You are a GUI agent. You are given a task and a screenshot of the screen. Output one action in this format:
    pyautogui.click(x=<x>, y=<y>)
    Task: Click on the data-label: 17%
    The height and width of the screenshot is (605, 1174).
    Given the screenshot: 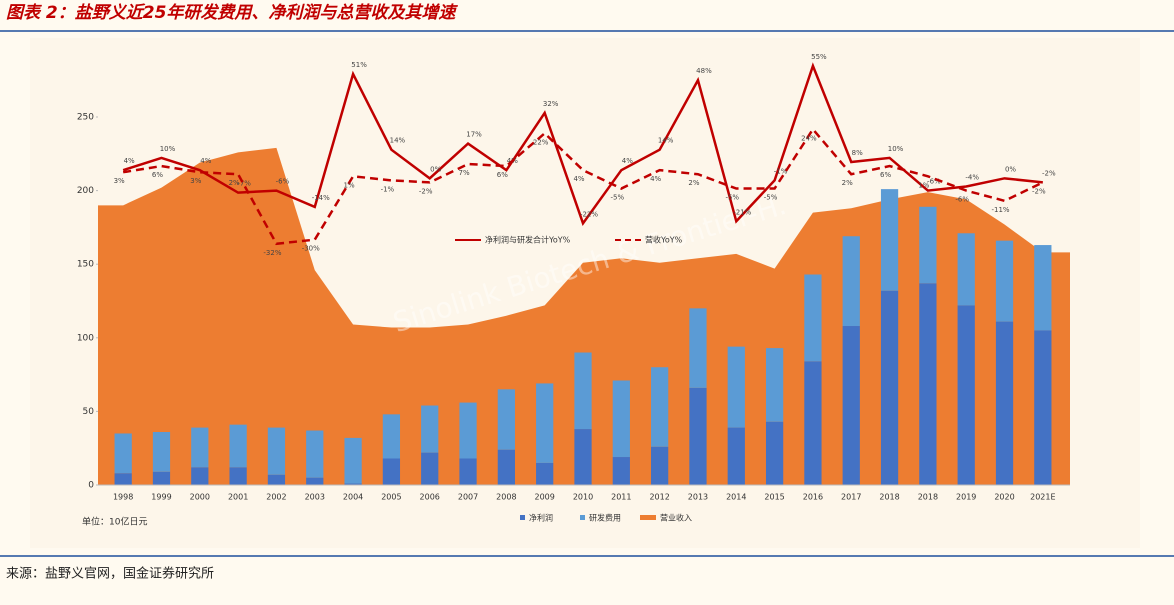 What is the action you would take?
    pyautogui.click(x=474, y=135)
    